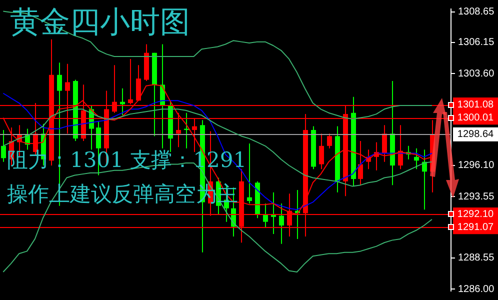 The width and height of the screenshot is (498, 300). Describe the element at coordinates (476, 166) in the screenshot. I see `y-tick-label: 1296.10` at that location.